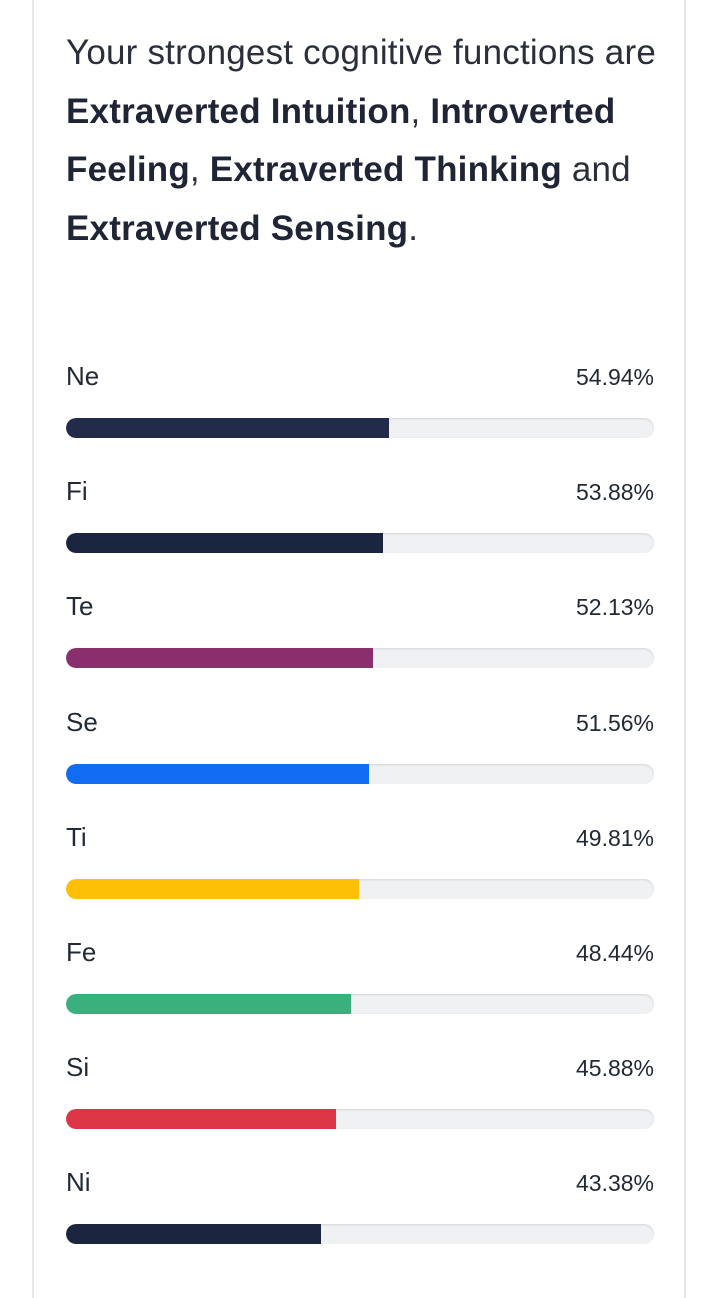 The height and width of the screenshot is (1298, 720). Describe the element at coordinates (614, 377) in the screenshot. I see `function-percentage: 54.94%` at that location.